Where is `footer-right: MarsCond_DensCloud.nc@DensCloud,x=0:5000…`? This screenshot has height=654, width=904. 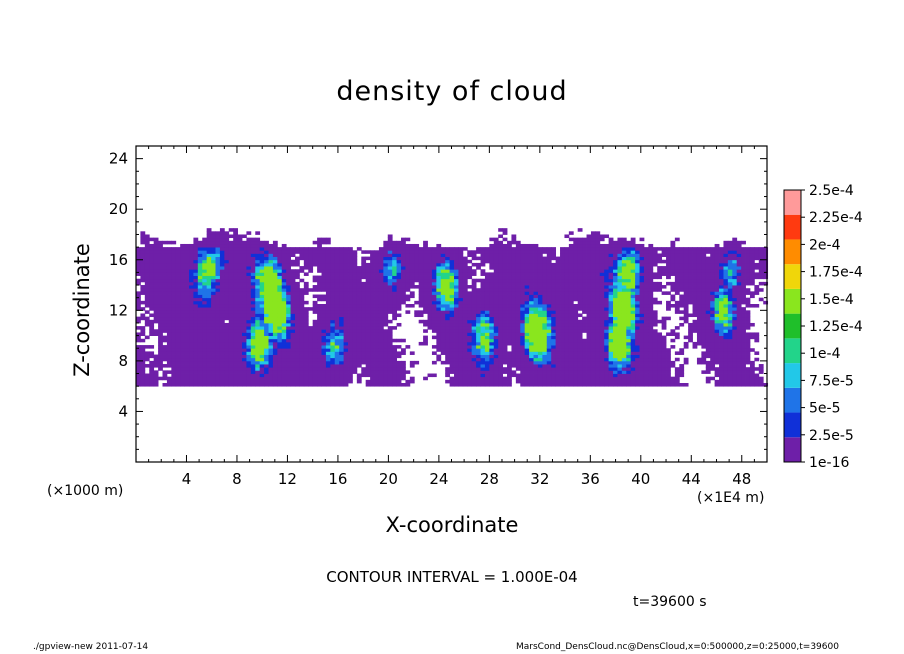
footer-right: MarsCond_DensCloud.nc@DensCloud,x=0:5000… is located at coordinates (677, 647).